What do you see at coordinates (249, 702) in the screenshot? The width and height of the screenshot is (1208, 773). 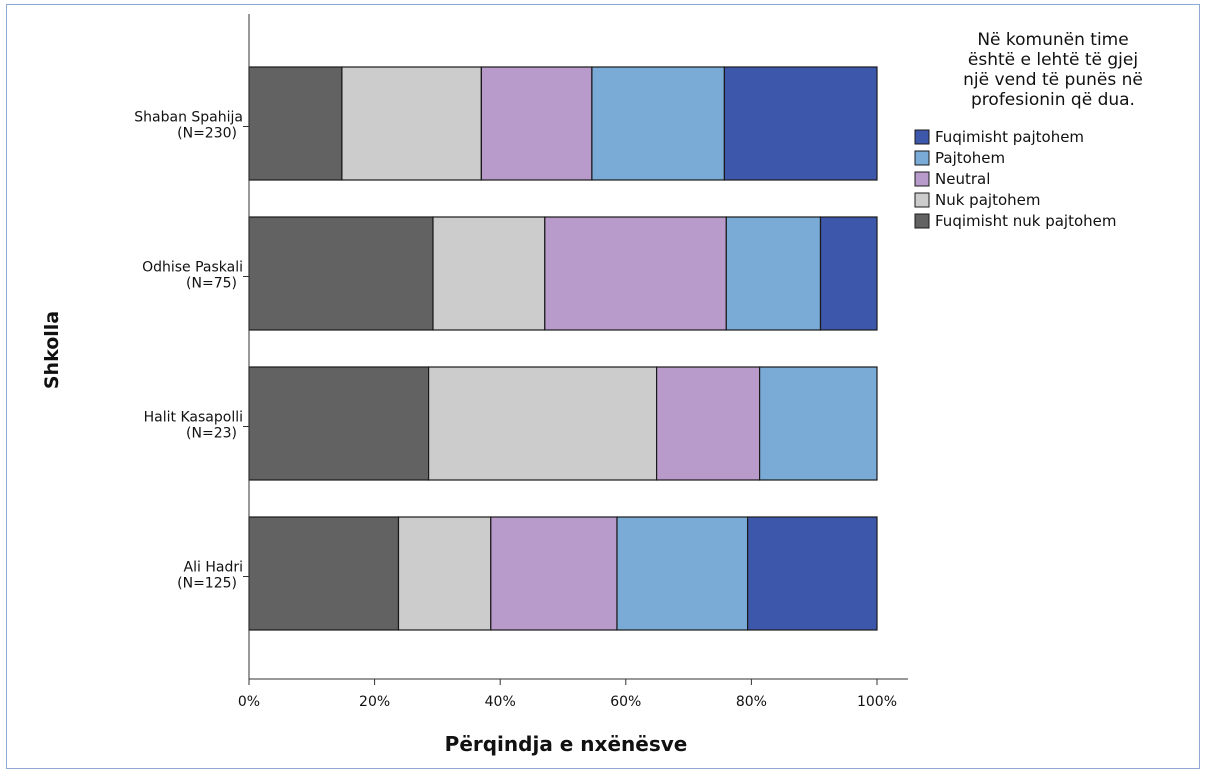 I see `x-tick-label: 0%` at bounding box center [249, 702].